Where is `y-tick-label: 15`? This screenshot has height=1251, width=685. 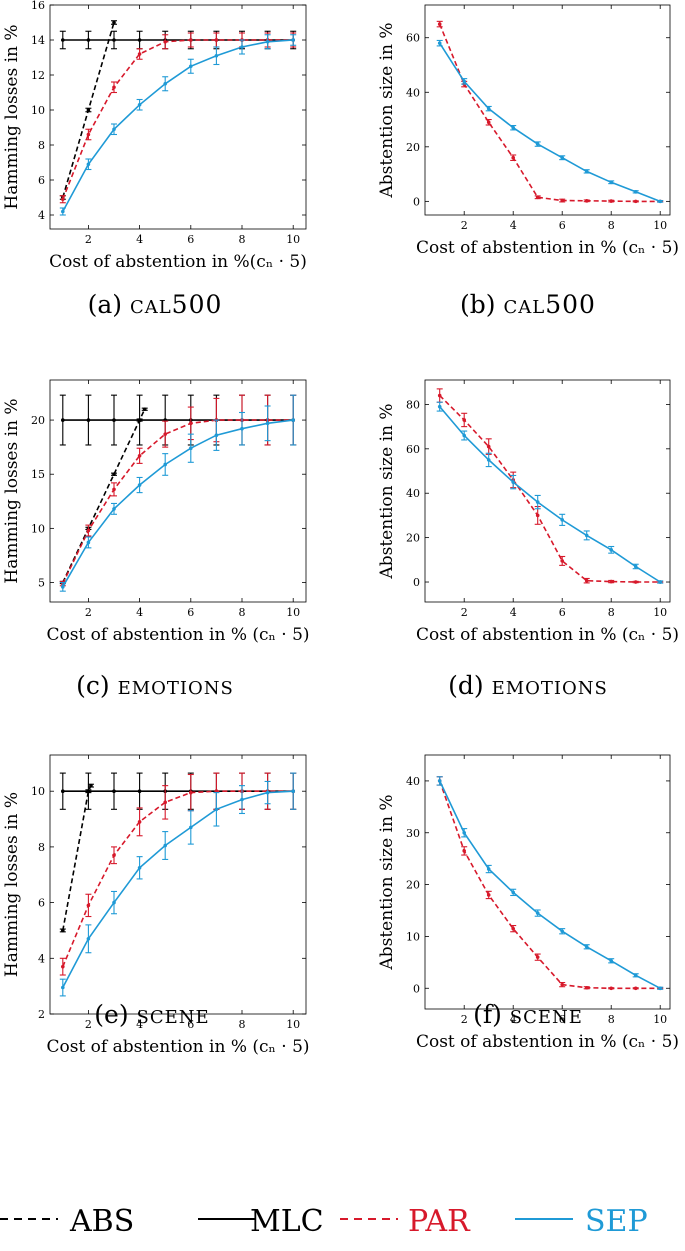 y-tick-label: 15 is located at coordinates (38, 474).